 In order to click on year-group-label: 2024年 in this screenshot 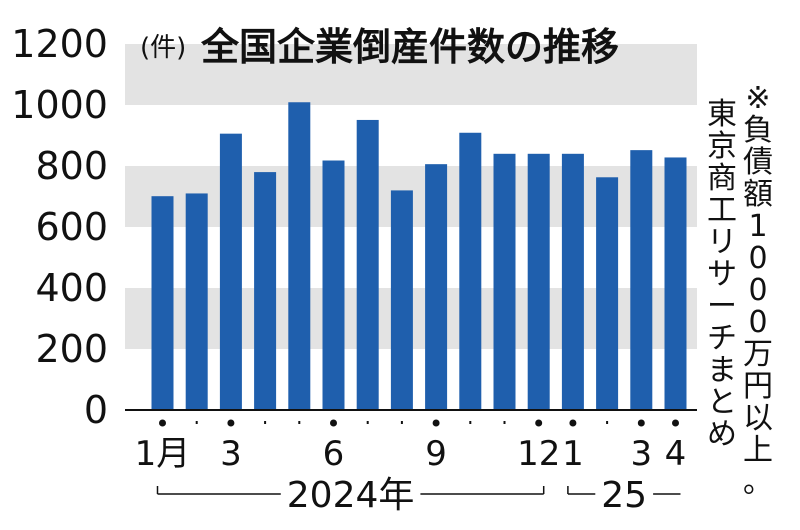, I will do `click(351, 495)`.